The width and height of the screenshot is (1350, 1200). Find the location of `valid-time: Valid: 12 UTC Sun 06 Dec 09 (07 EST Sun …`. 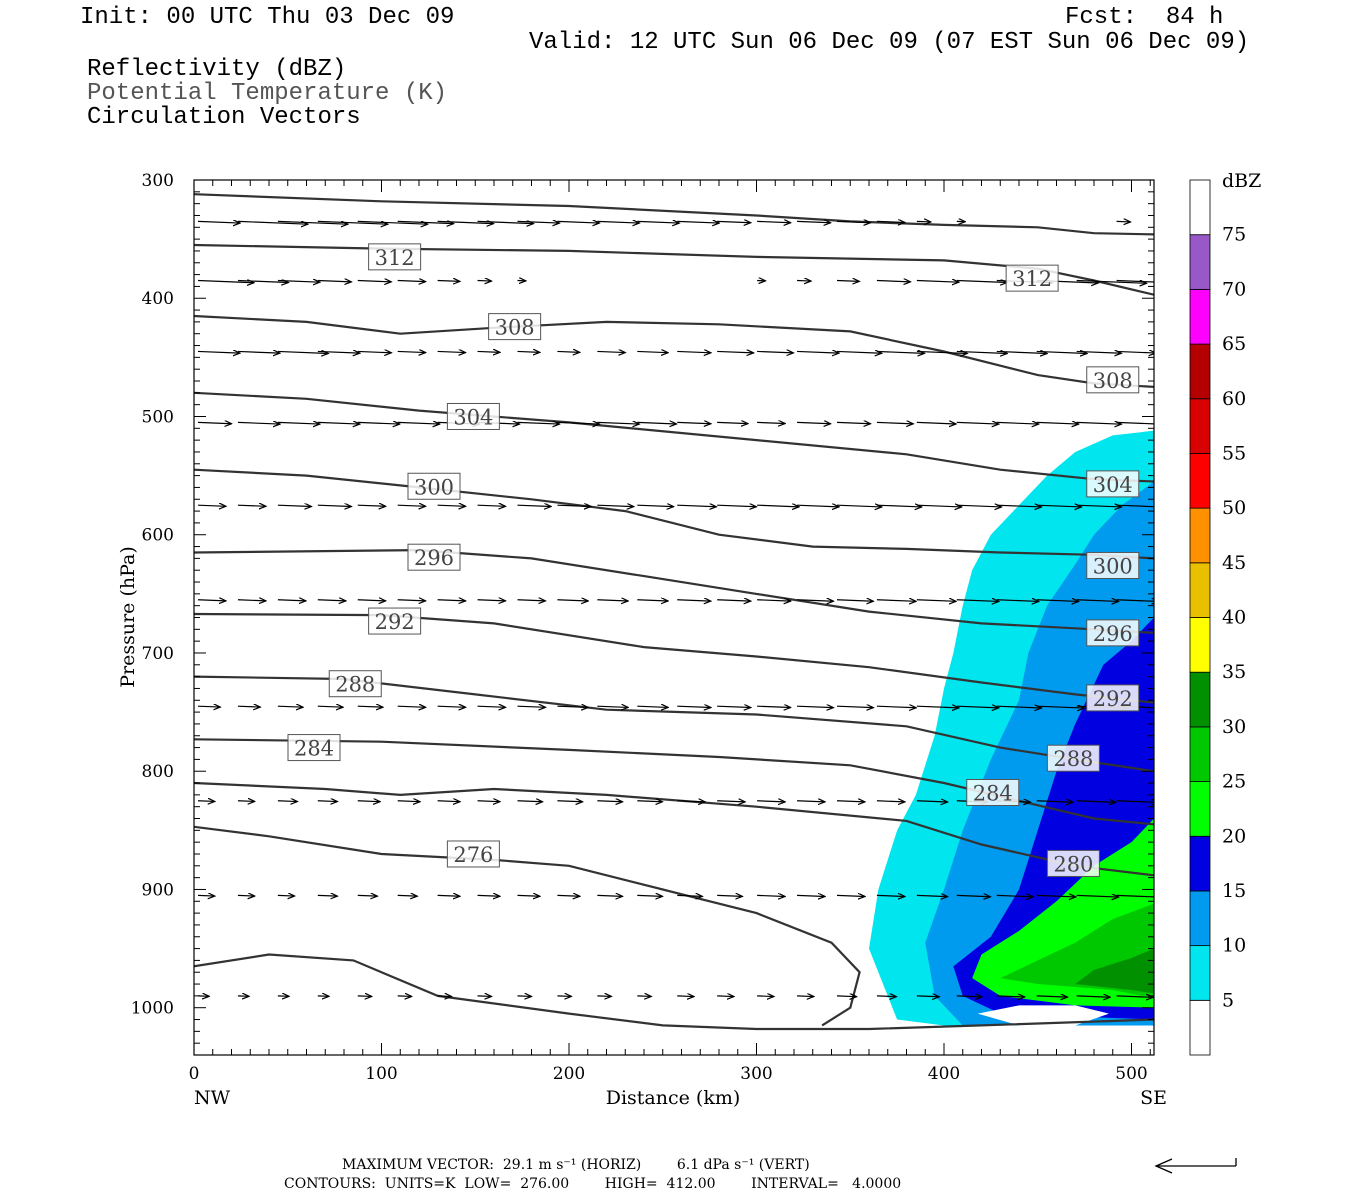

valid-time: Valid: 12 UTC Sun 06 Dec 09 (07 EST Sun … is located at coordinates (889, 42).